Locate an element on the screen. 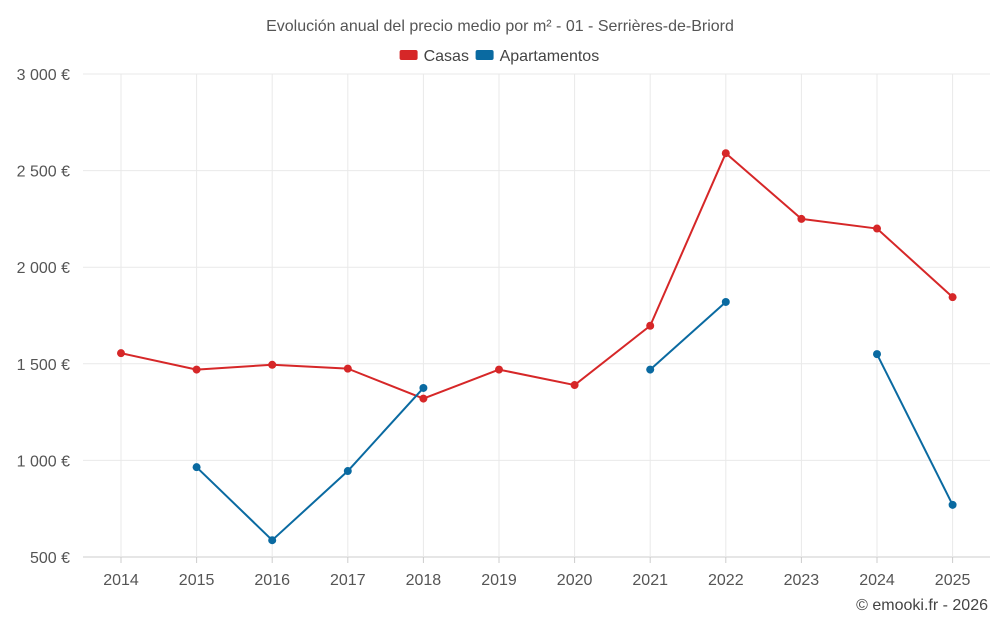 This screenshot has width=1000, height=625. x-tick-label: 2020 is located at coordinates (575, 580).